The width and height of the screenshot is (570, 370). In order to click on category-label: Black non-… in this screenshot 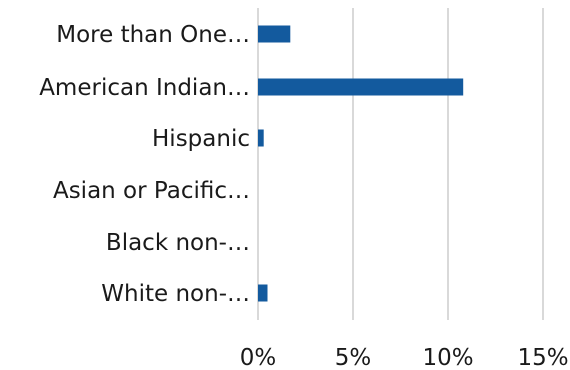, I will do `click(178, 243)`.